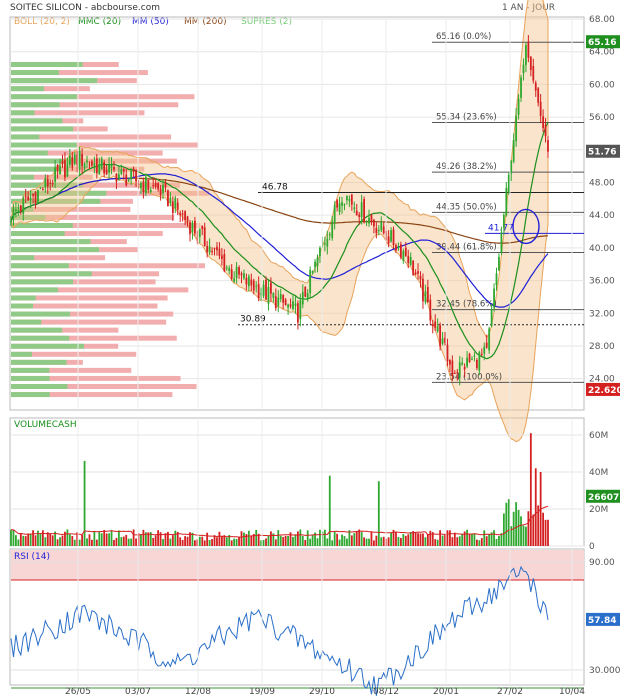  Describe the element at coordinates (32, 557) in the screenshot. I see `rsi-title: RSI (14)` at that location.